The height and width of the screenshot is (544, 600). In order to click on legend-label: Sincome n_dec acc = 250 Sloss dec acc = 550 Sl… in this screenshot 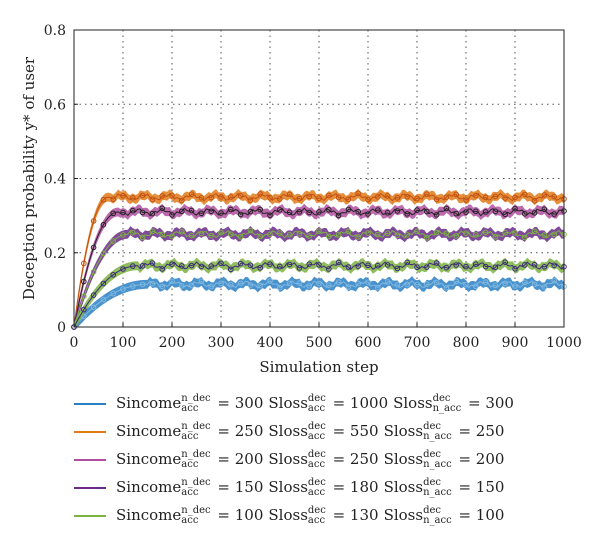, I will do `click(310, 431)`.